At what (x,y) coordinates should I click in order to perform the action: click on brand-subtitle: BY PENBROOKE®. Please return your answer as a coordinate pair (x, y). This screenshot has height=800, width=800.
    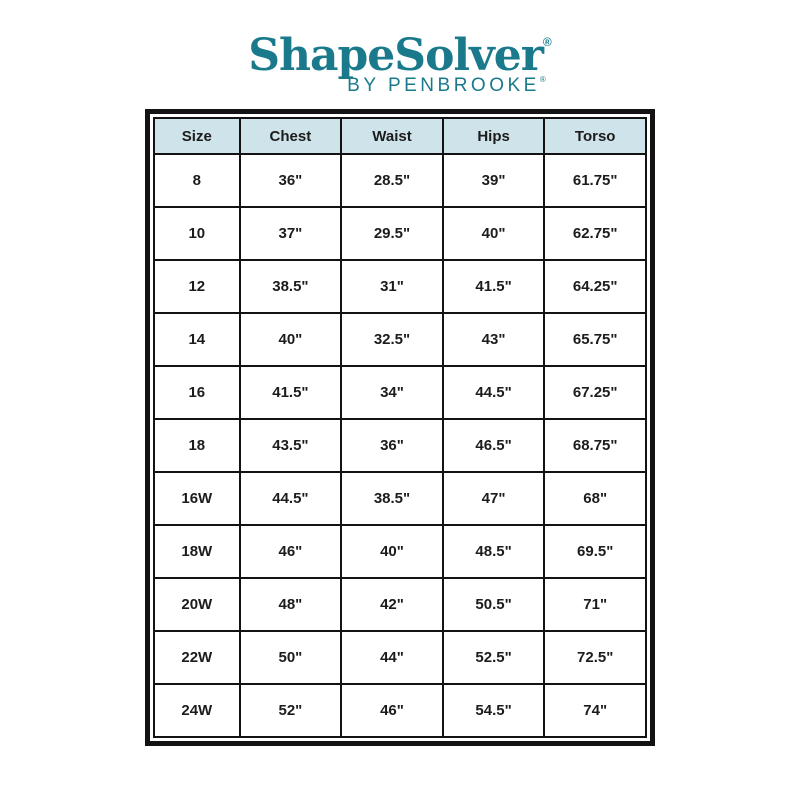
    Looking at the image, I should click on (399, 86).